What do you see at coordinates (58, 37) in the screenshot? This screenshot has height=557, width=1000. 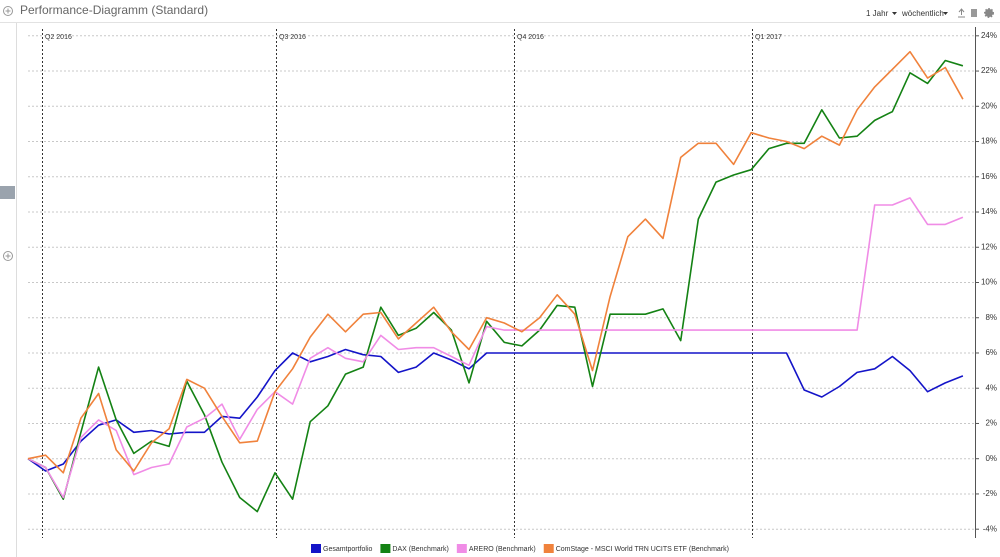 I see `quarter-label: Q2 2016` at bounding box center [58, 37].